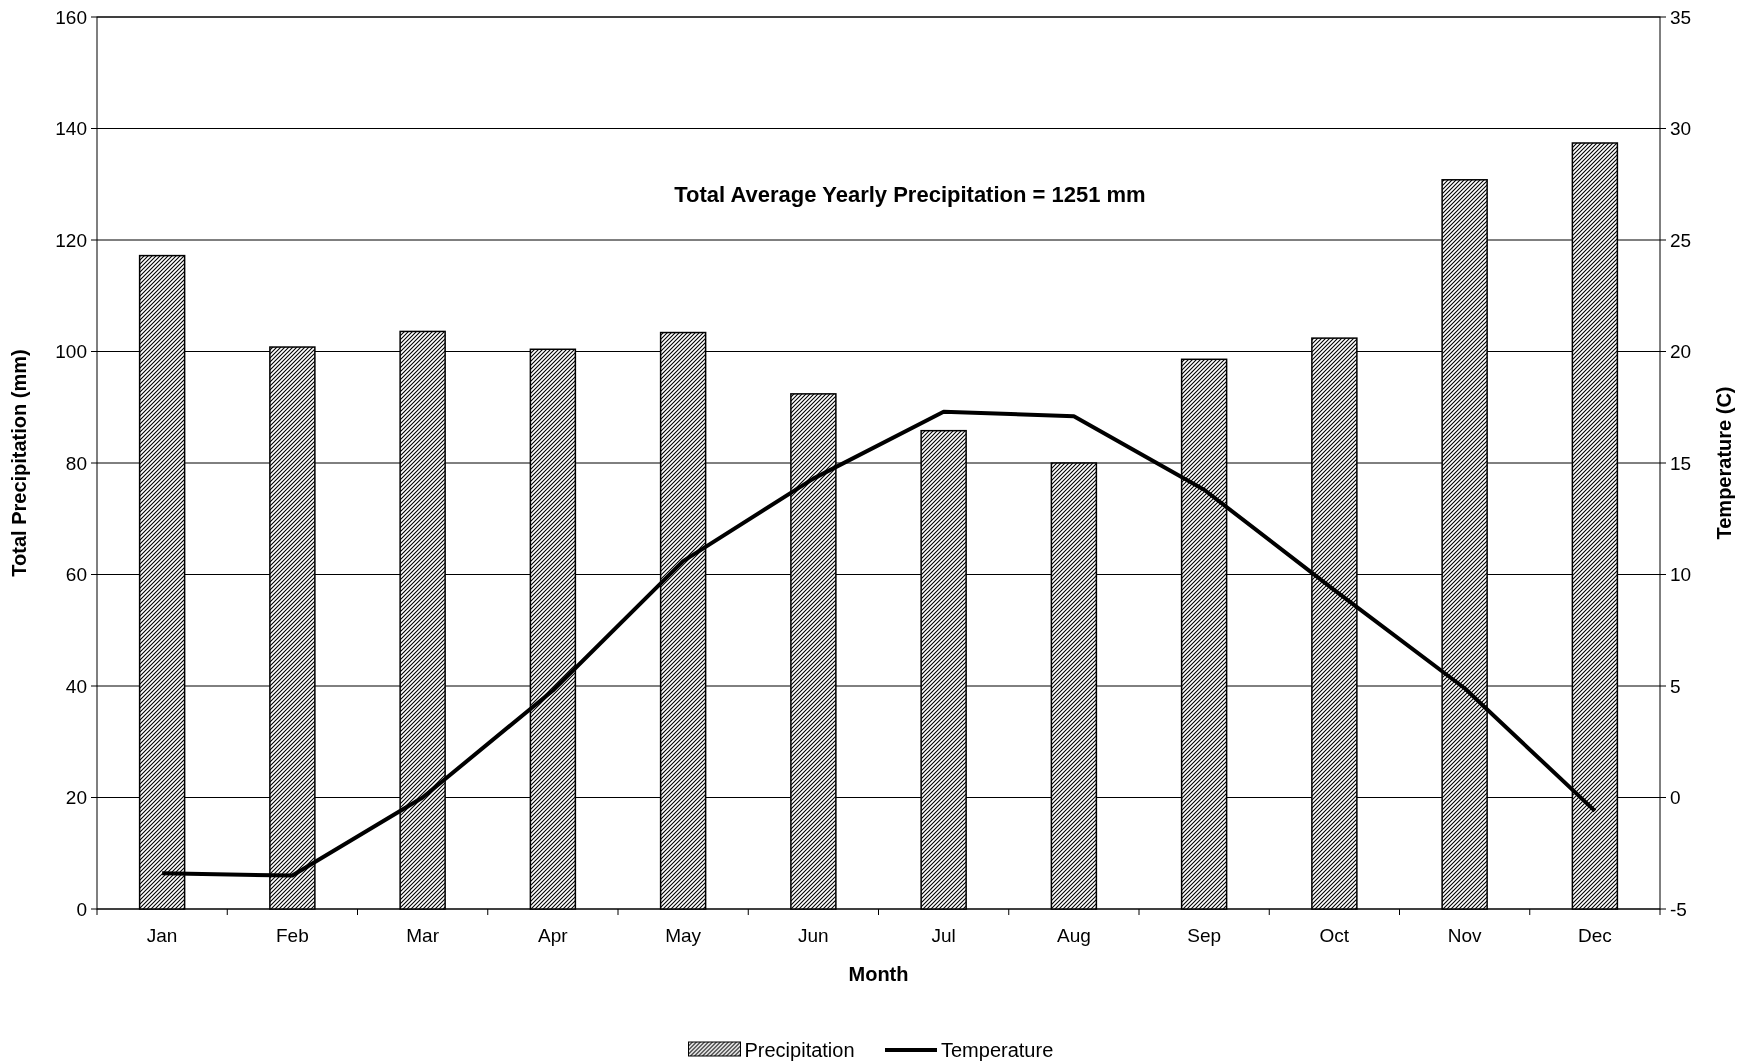  Describe the element at coordinates (76, 575) in the screenshot. I see `y-tick-label: 60` at that location.